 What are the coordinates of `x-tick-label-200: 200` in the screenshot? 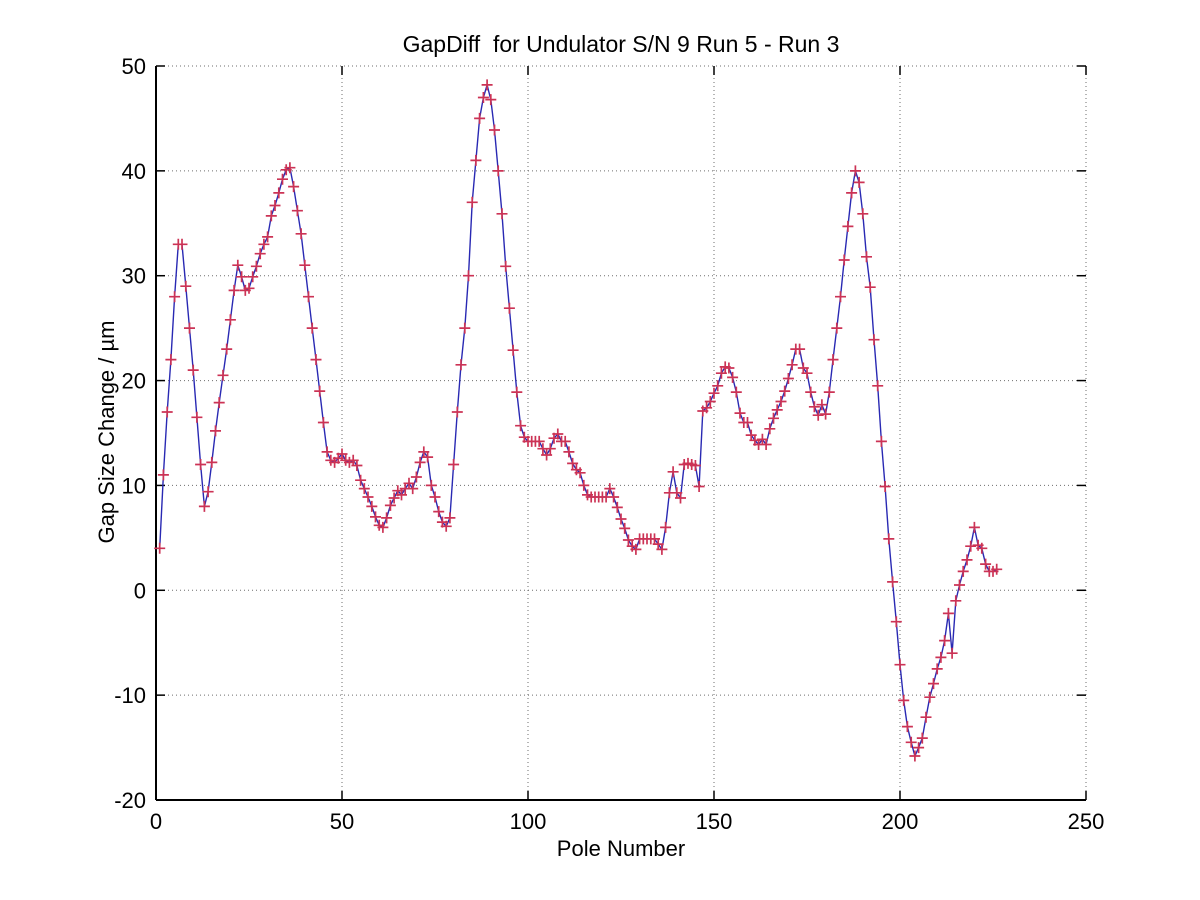 It's located at (900, 821).